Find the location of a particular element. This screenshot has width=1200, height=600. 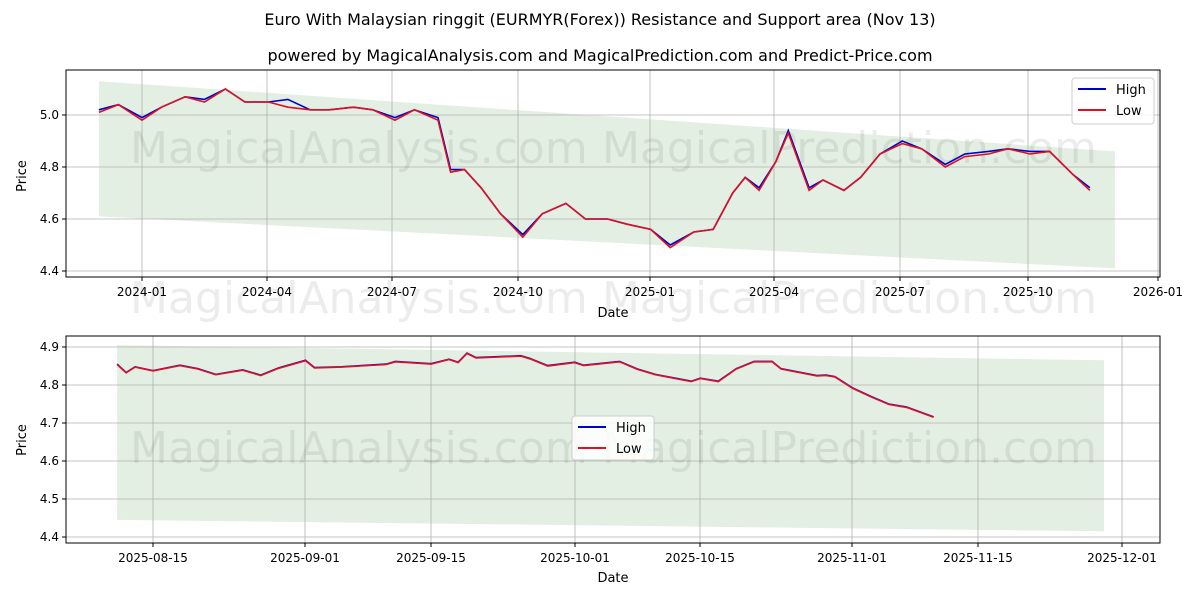

x-tick-label: 2025-07 is located at coordinates (900, 292).